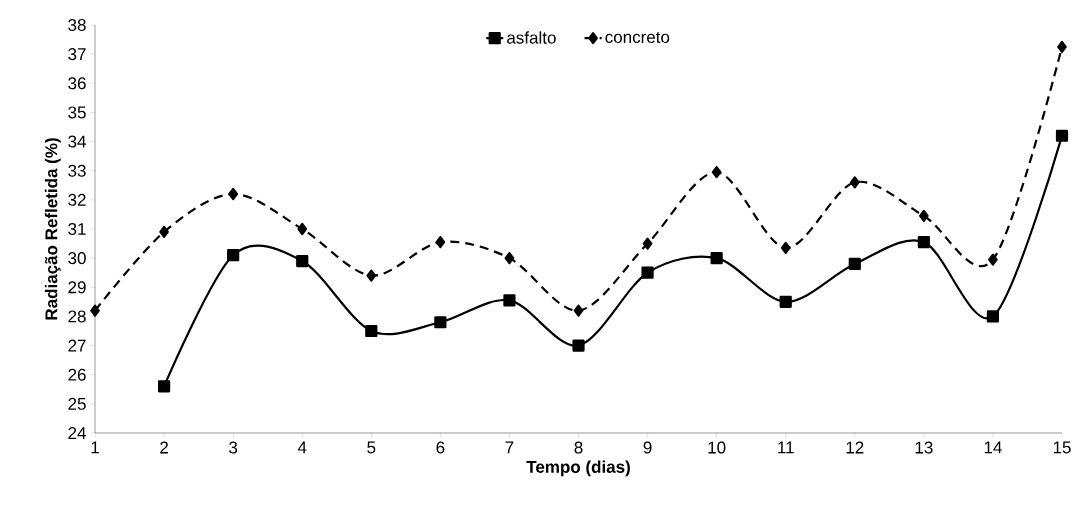 Image resolution: width=1075 pixels, height=516 pixels. I want to click on y-tick-label: 34, so click(77, 141).